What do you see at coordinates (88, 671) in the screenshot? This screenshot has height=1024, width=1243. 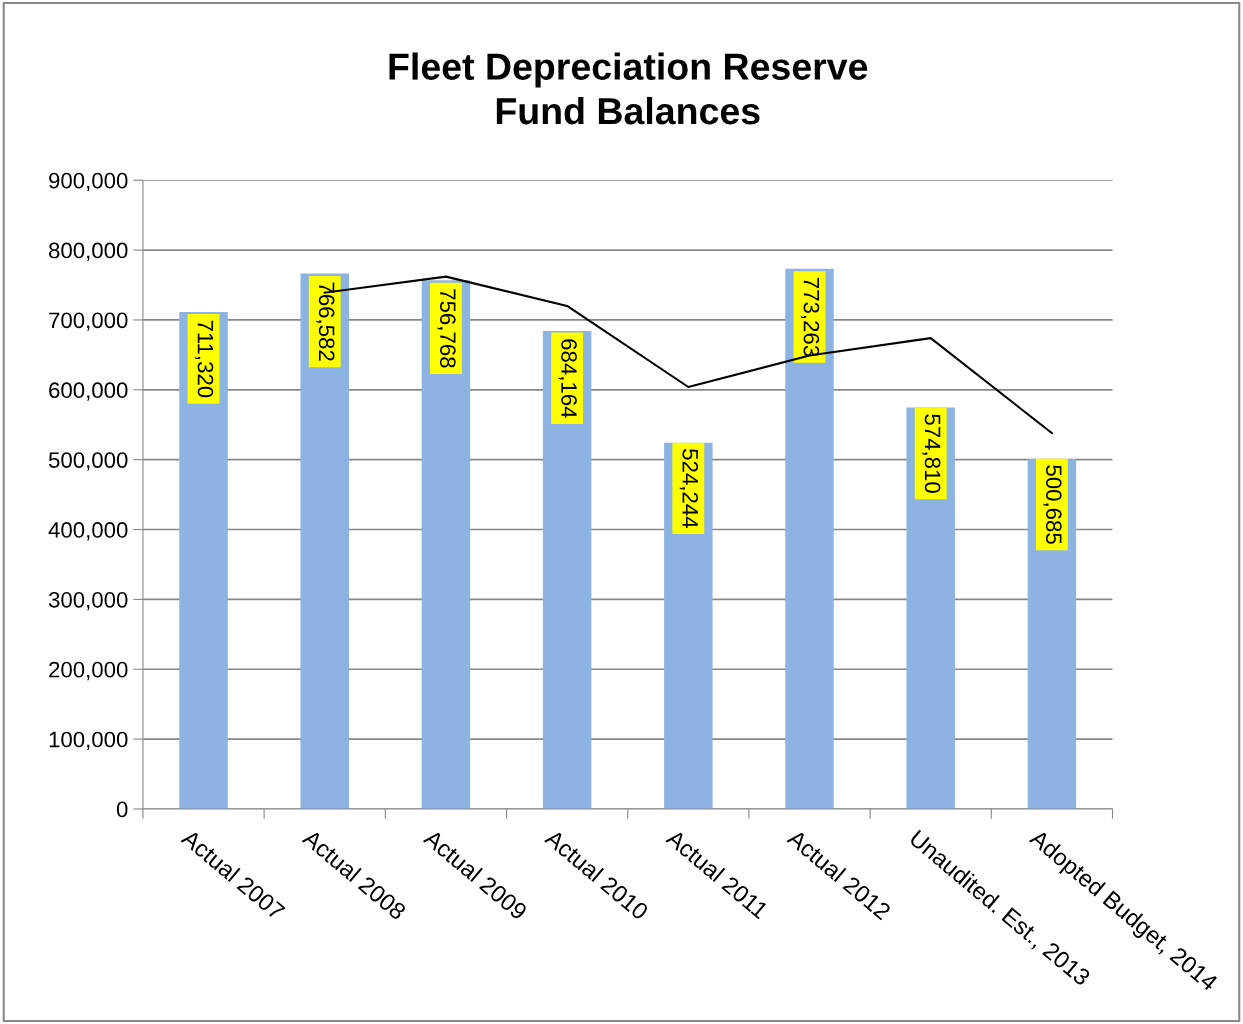 I see `y-tick-label: 200,000` at bounding box center [88, 671].